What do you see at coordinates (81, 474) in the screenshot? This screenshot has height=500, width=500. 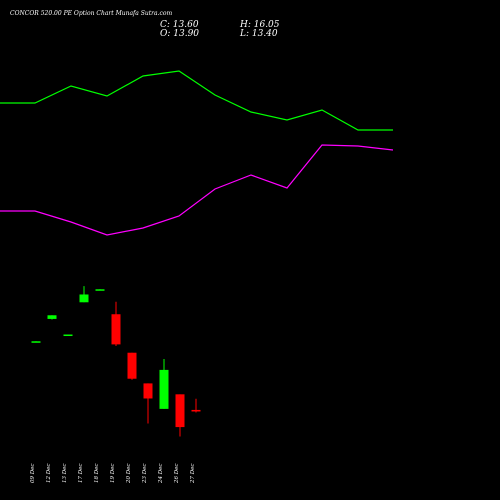 I see `x-tick-label: 17 Dec` at bounding box center [81, 474].